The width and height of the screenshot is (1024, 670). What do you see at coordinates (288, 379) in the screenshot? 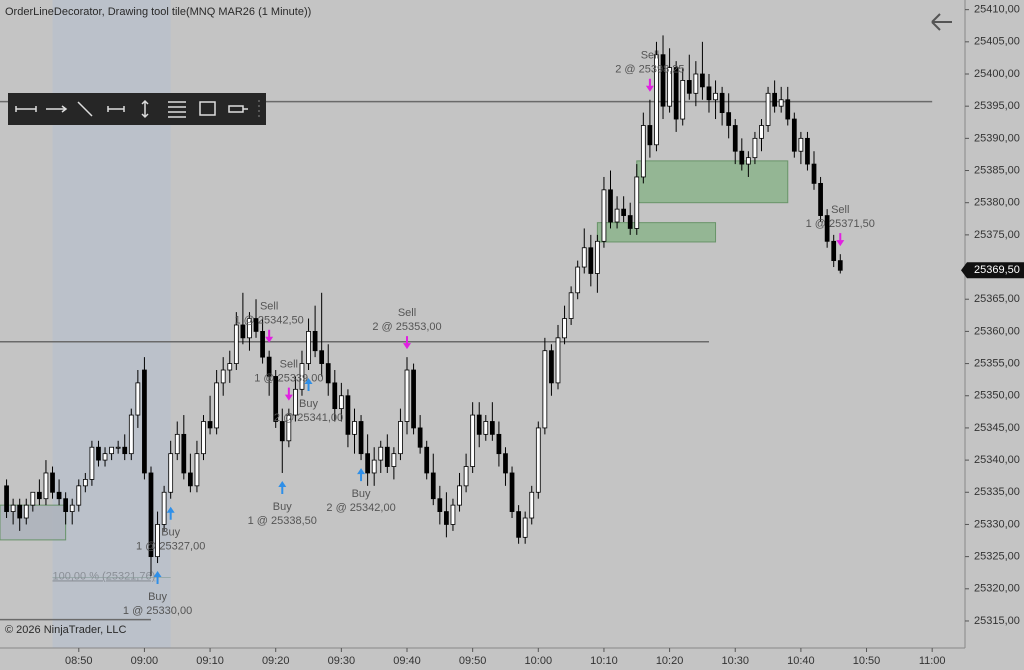
I see `execution-text: 1 @ 25339,00` at bounding box center [288, 379].